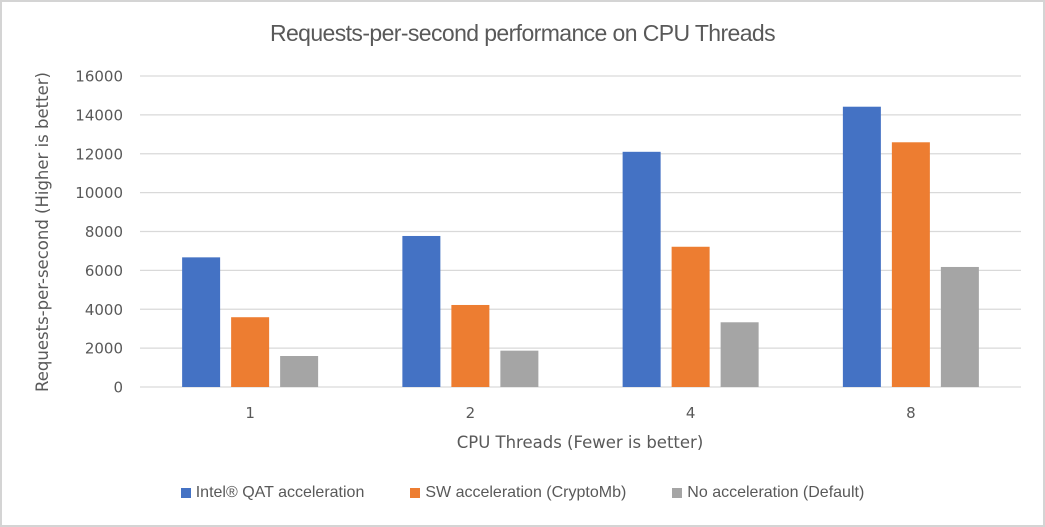  I want to click on y-tick-label: 14000, so click(99, 115).